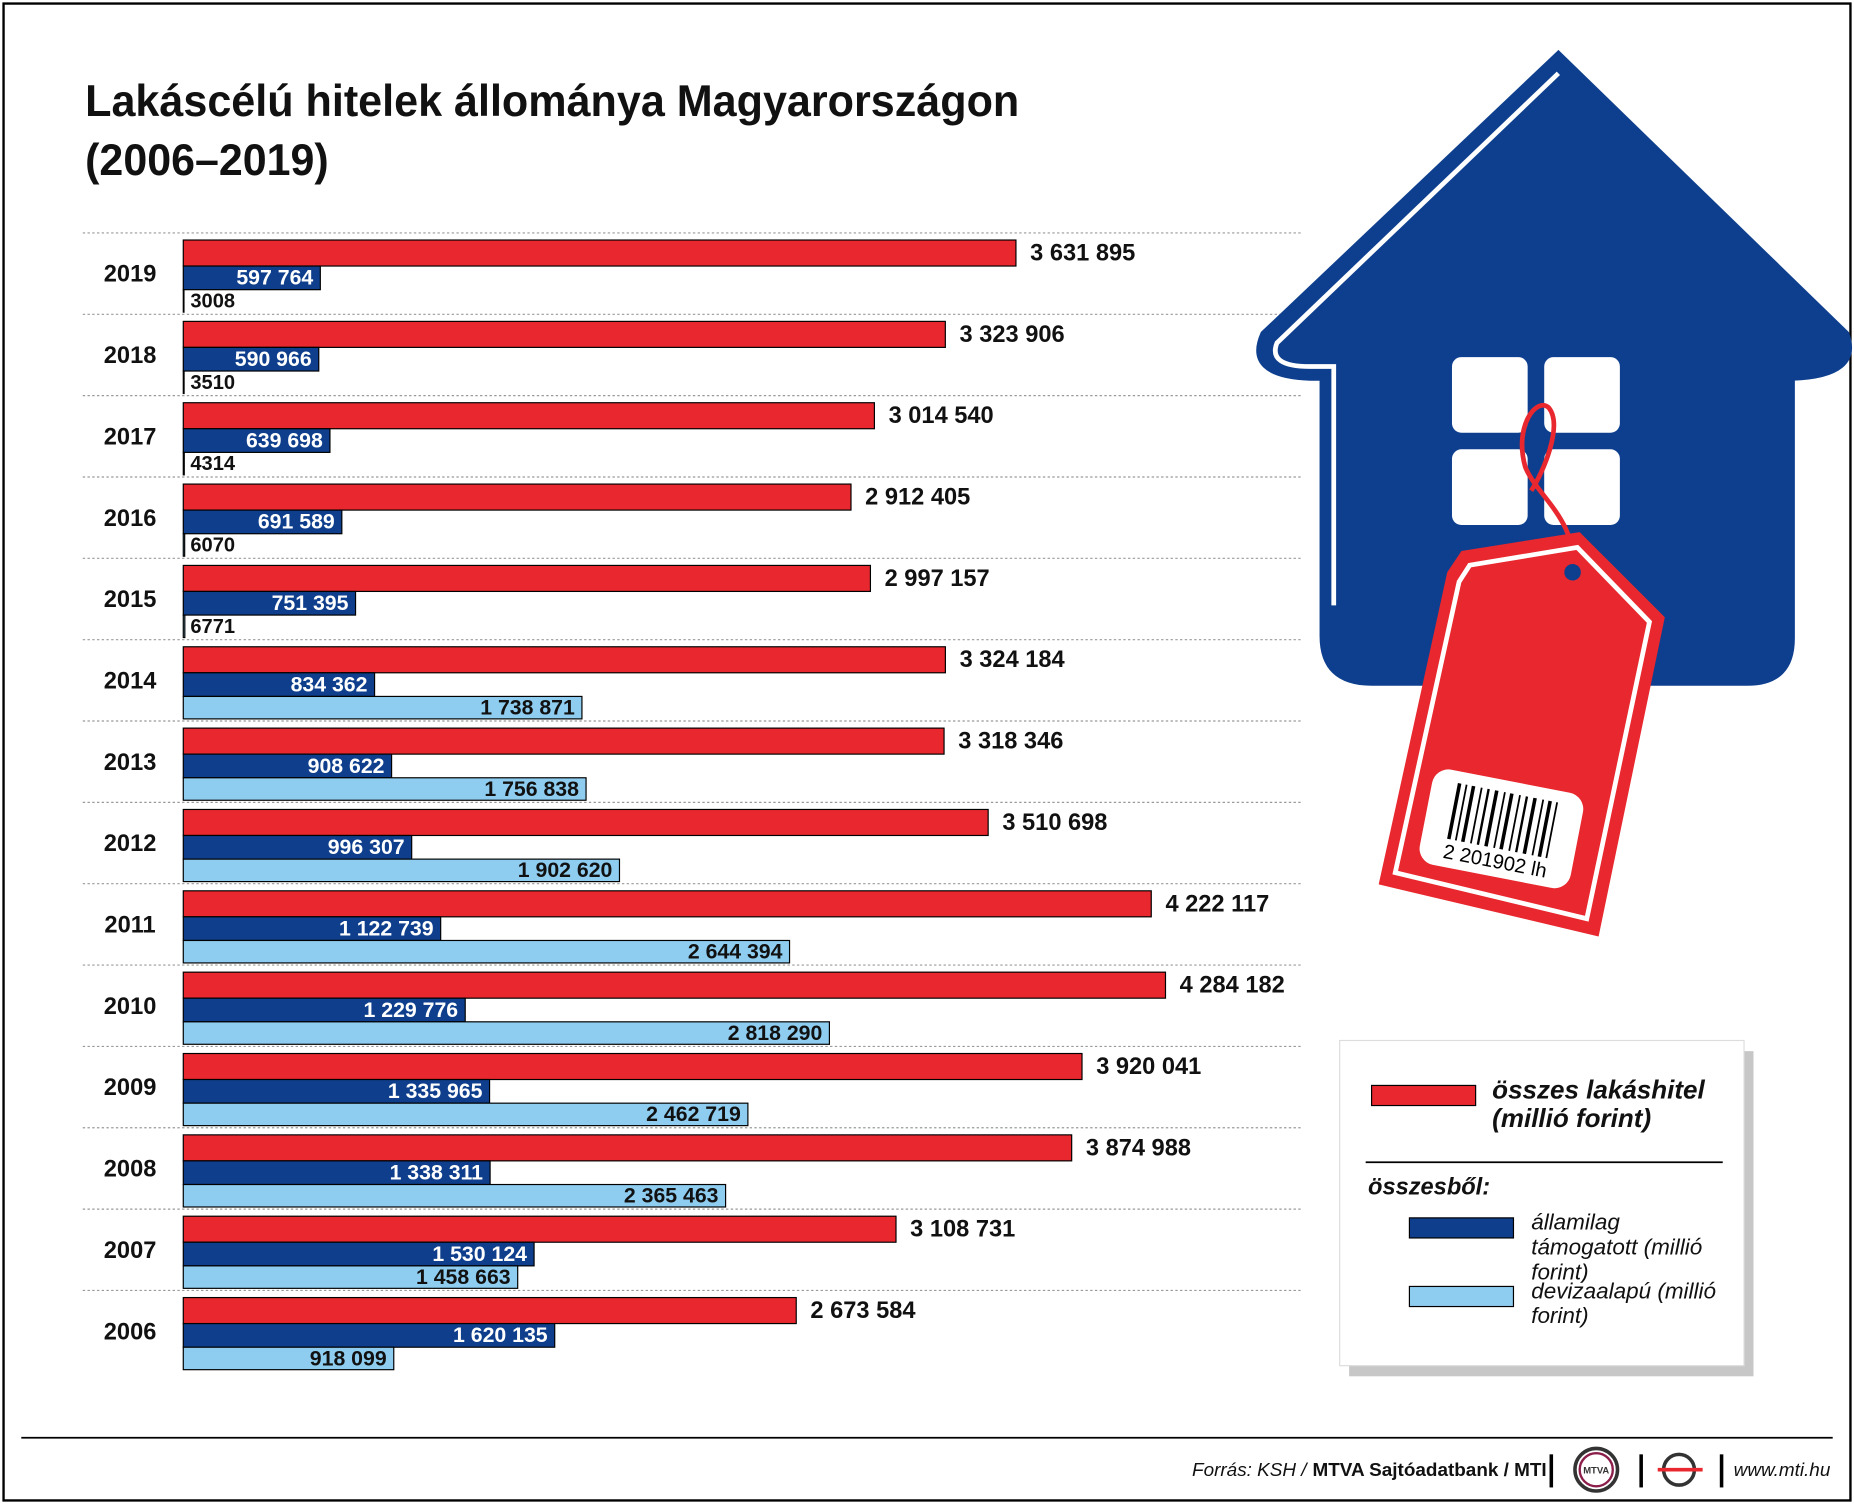  I want to click on logo-ring, so click(1596, 1469).